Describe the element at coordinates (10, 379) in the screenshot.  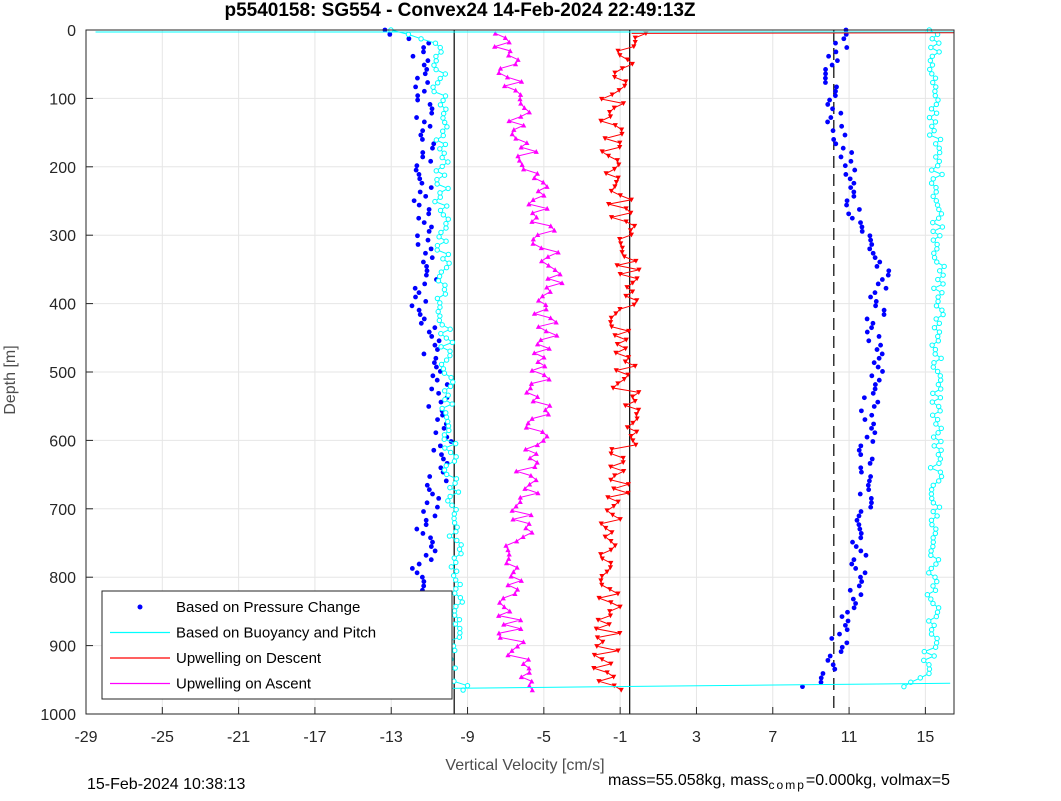
I see `y-axis-label: Depth [m]` at that location.